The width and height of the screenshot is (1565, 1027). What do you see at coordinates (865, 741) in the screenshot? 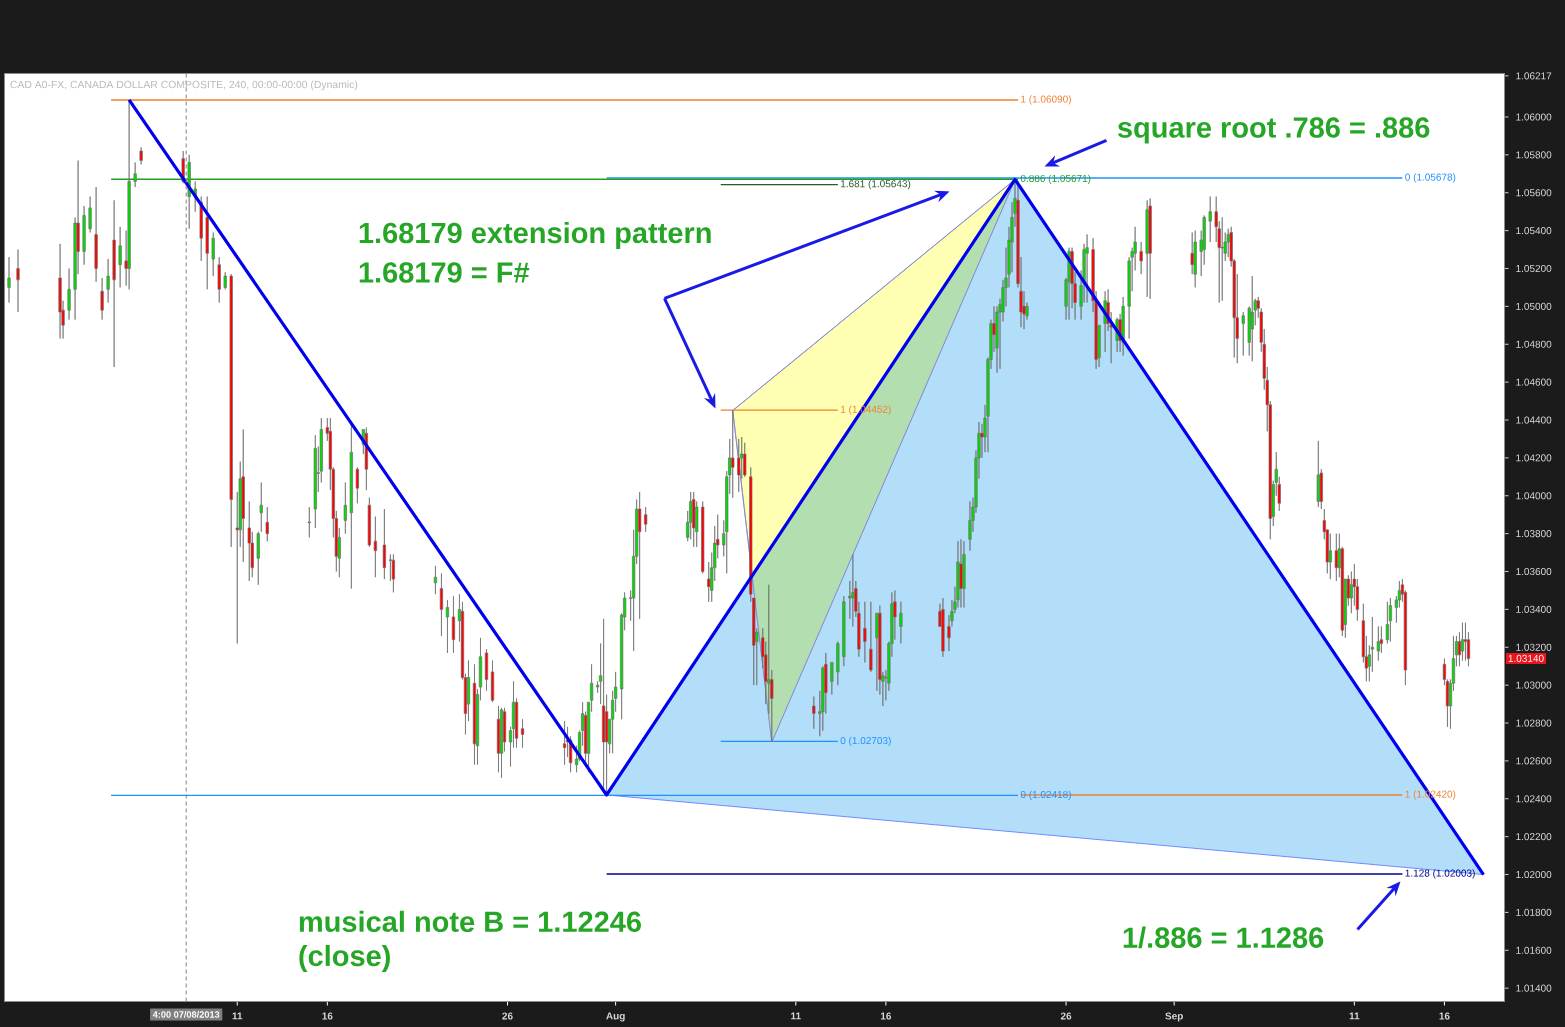
I see `series-label: 0 (1.02703)` at bounding box center [865, 741].